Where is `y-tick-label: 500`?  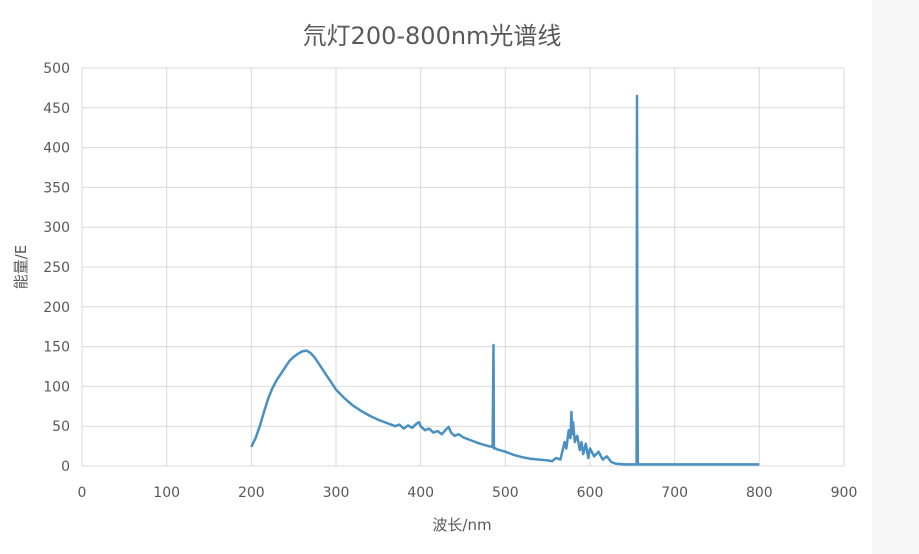
y-tick-label: 500 is located at coordinates (56, 69).